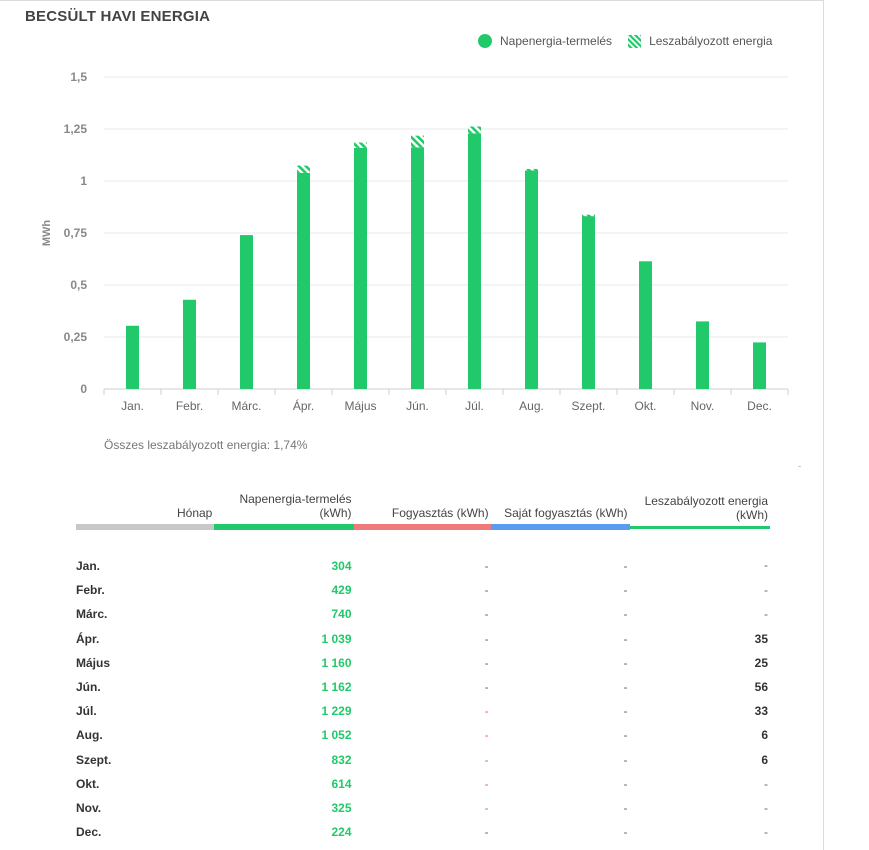 The image size is (869, 850). What do you see at coordinates (423, 687) in the screenshot?
I see `table-row: Jún. 1 162 - - 56` at bounding box center [423, 687].